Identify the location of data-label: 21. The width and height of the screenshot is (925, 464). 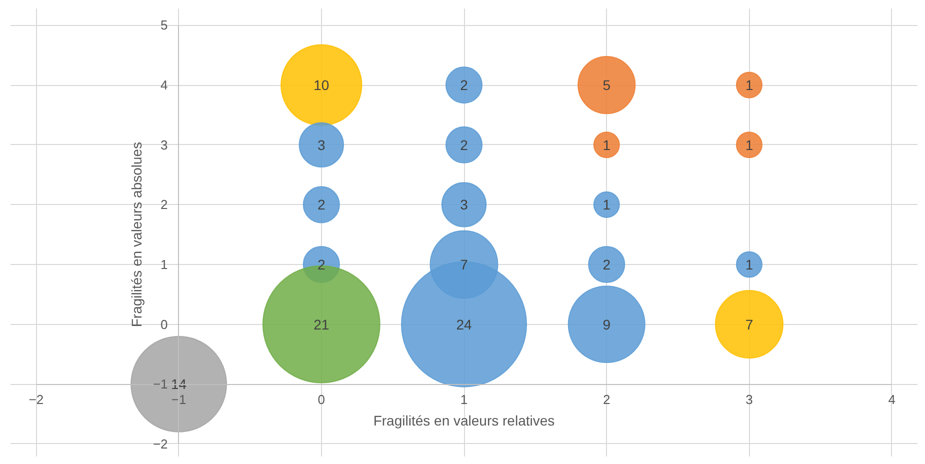
(322, 324).